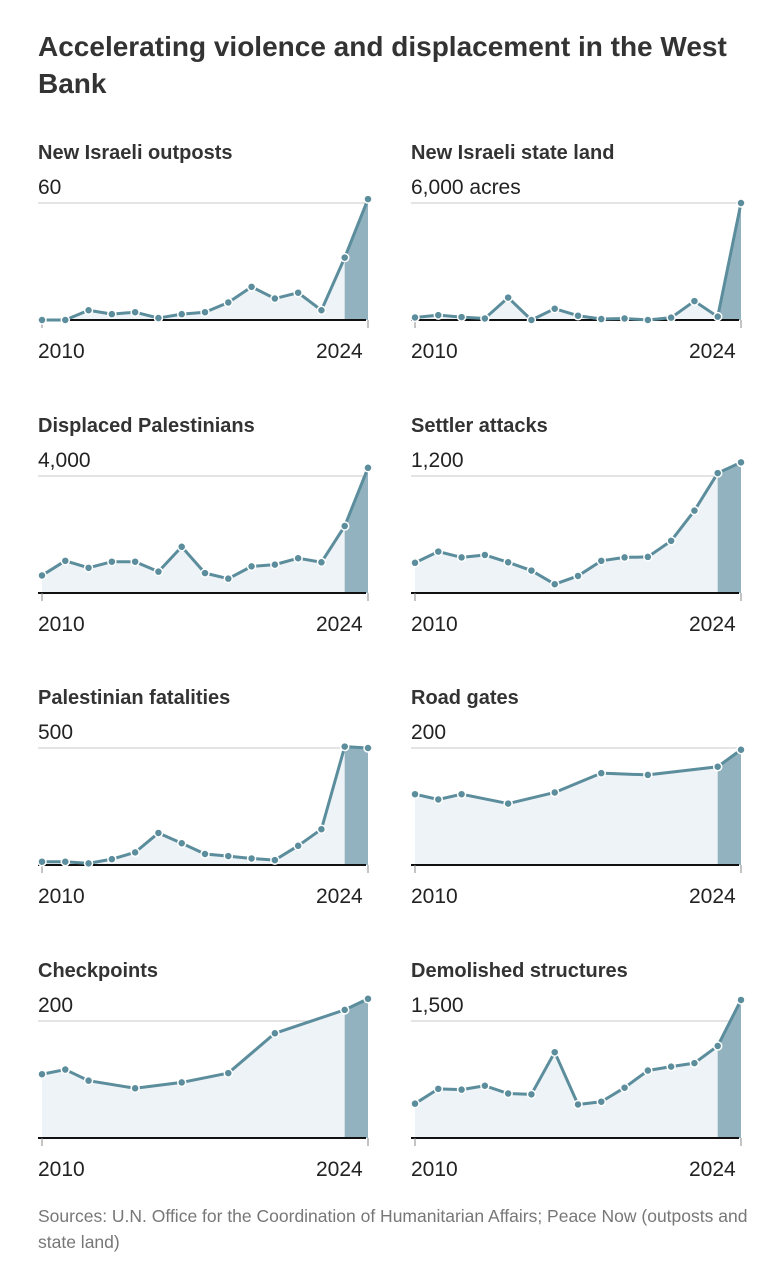 The image size is (784, 1280). I want to click on chart-panel: Checkpoints 200 2010 2024, so click(210, 1073).